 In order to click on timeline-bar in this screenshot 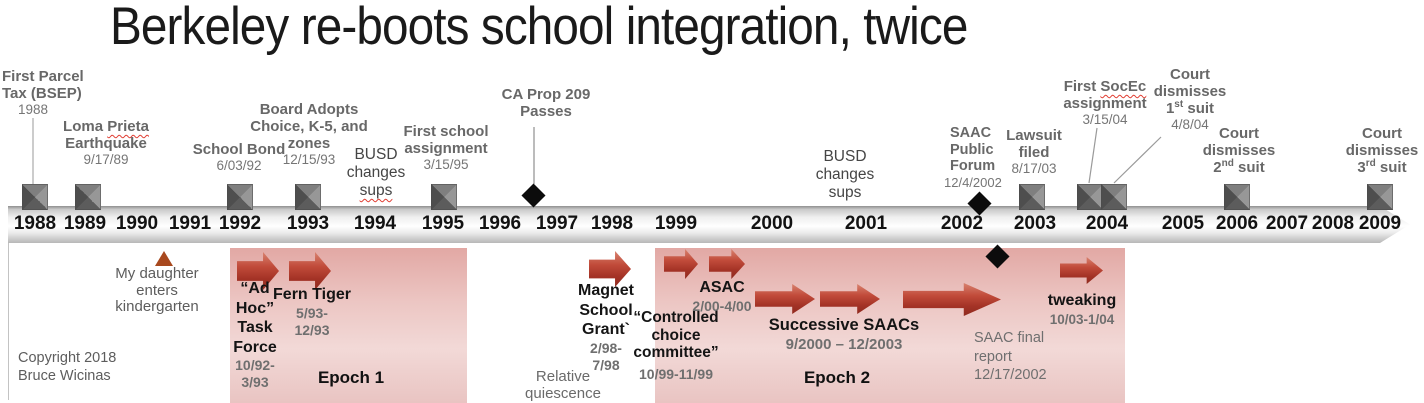, I will do `click(709, 224)`.